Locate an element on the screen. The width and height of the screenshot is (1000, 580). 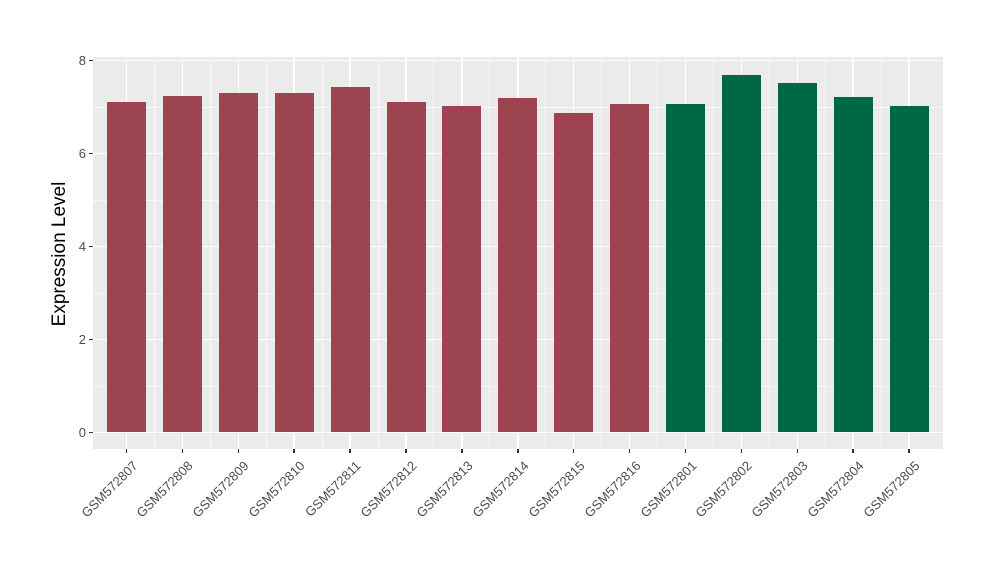
x-tick-GSM572810 is located at coordinates (294, 451).